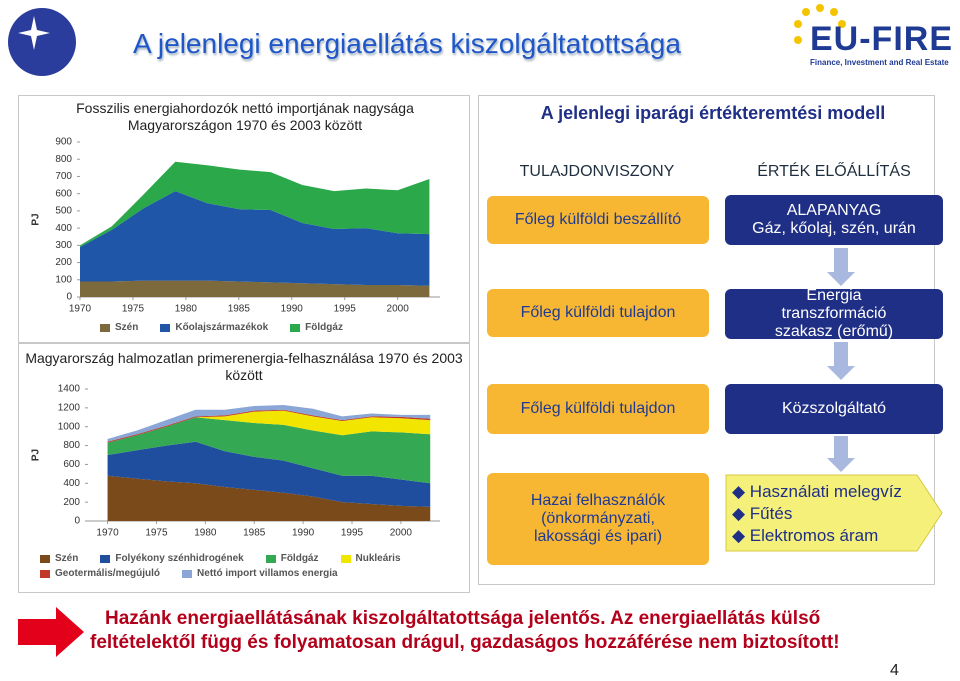  I want to click on use-item: ◆ Elektromos áram, so click(805, 535).